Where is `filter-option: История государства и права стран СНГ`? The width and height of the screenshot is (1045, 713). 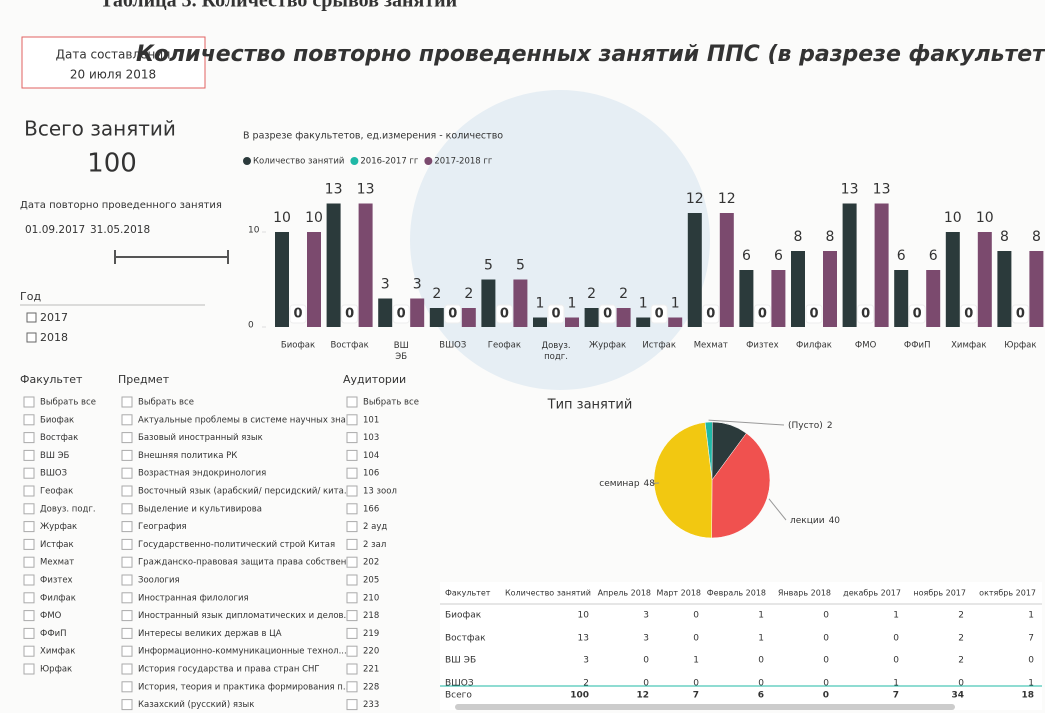 filter-option: История государства и права стран СНГ is located at coordinates (229, 670).